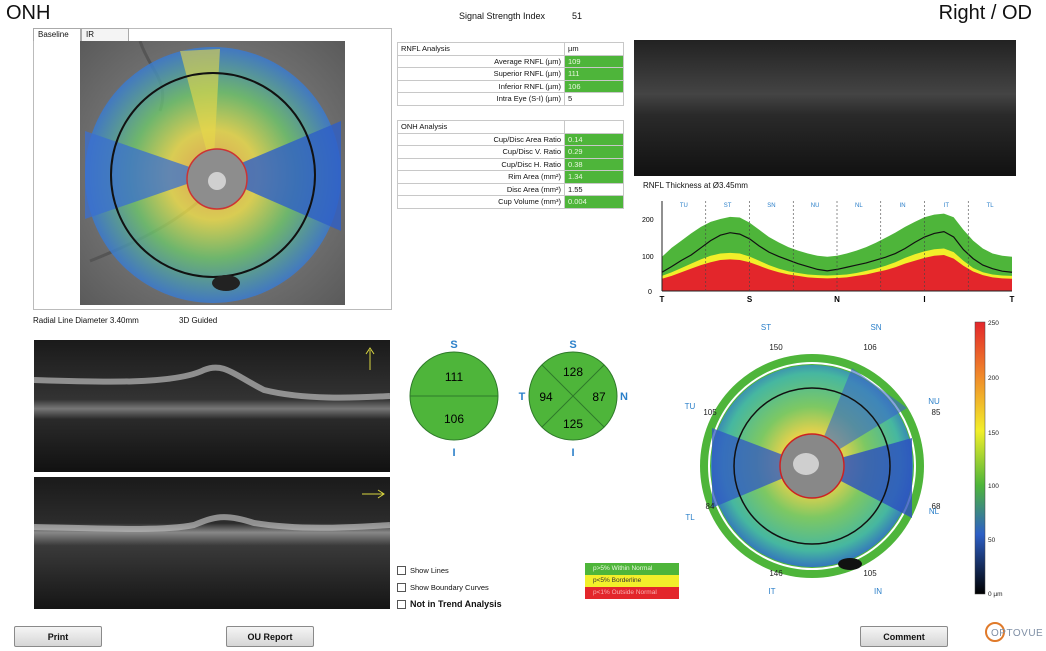  I want to click on onh-row-value: 0.38, so click(594, 164).